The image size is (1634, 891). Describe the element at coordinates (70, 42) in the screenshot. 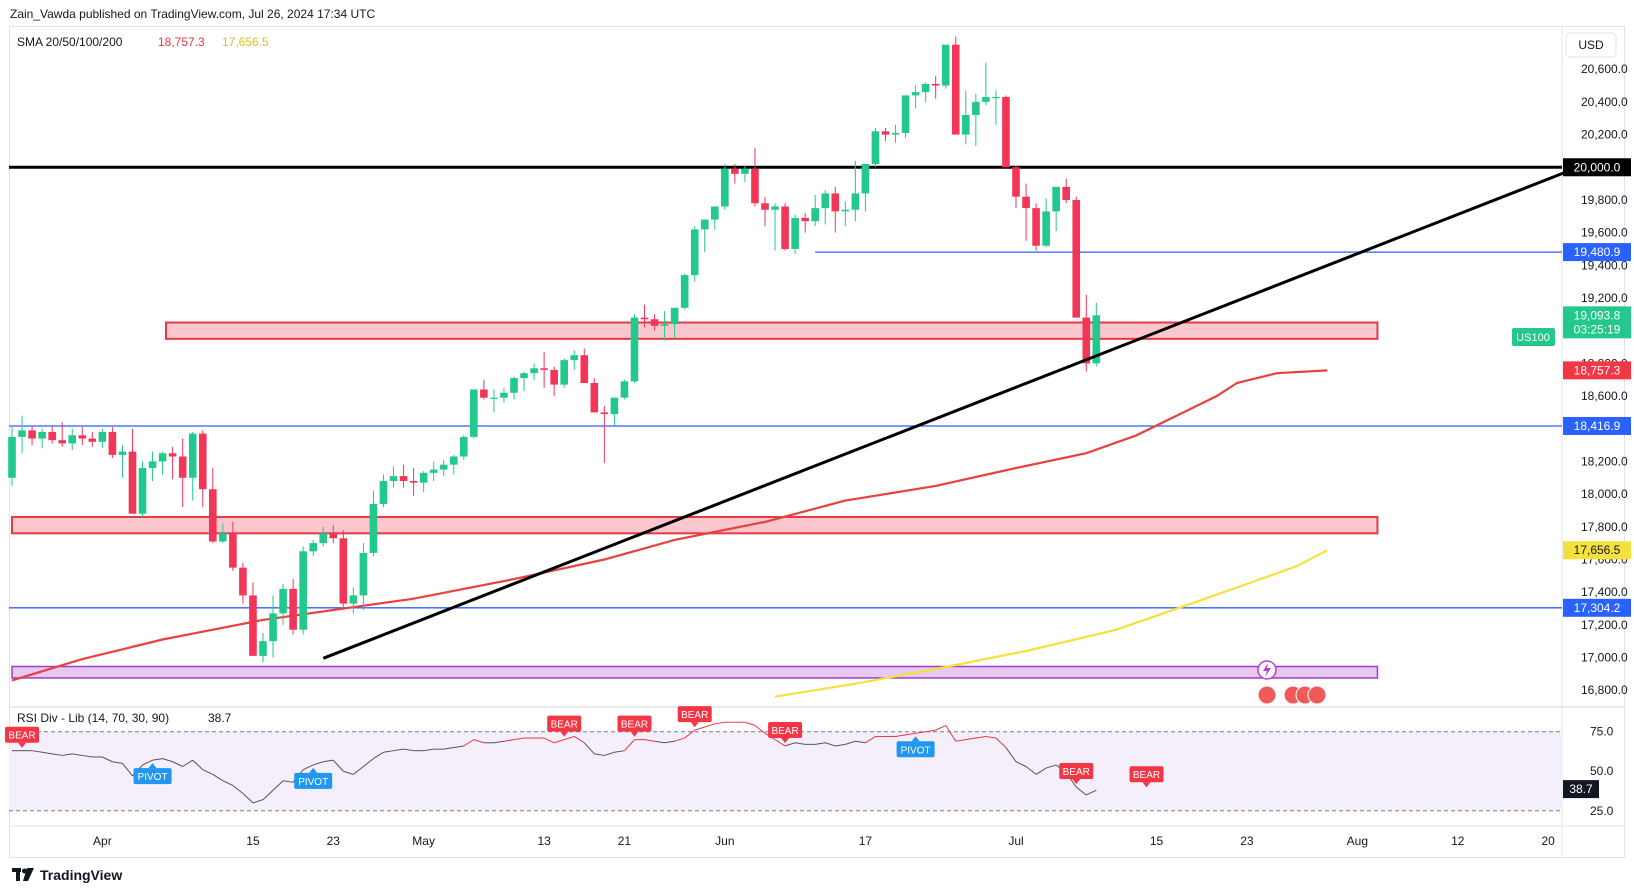

I see `sma-legend-name: SMA 20/50/100/200` at that location.